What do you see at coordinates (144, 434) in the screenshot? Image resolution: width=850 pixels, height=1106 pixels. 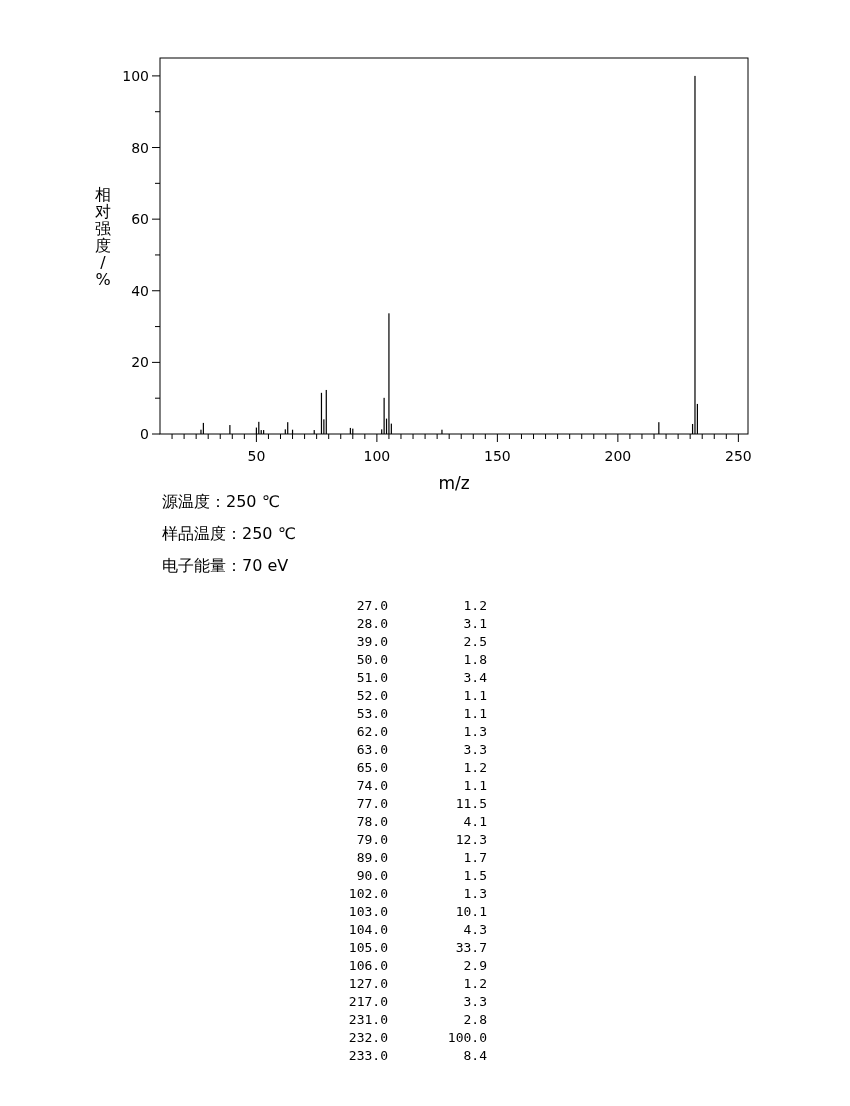 I see `y-tick-label: 0` at bounding box center [144, 434].